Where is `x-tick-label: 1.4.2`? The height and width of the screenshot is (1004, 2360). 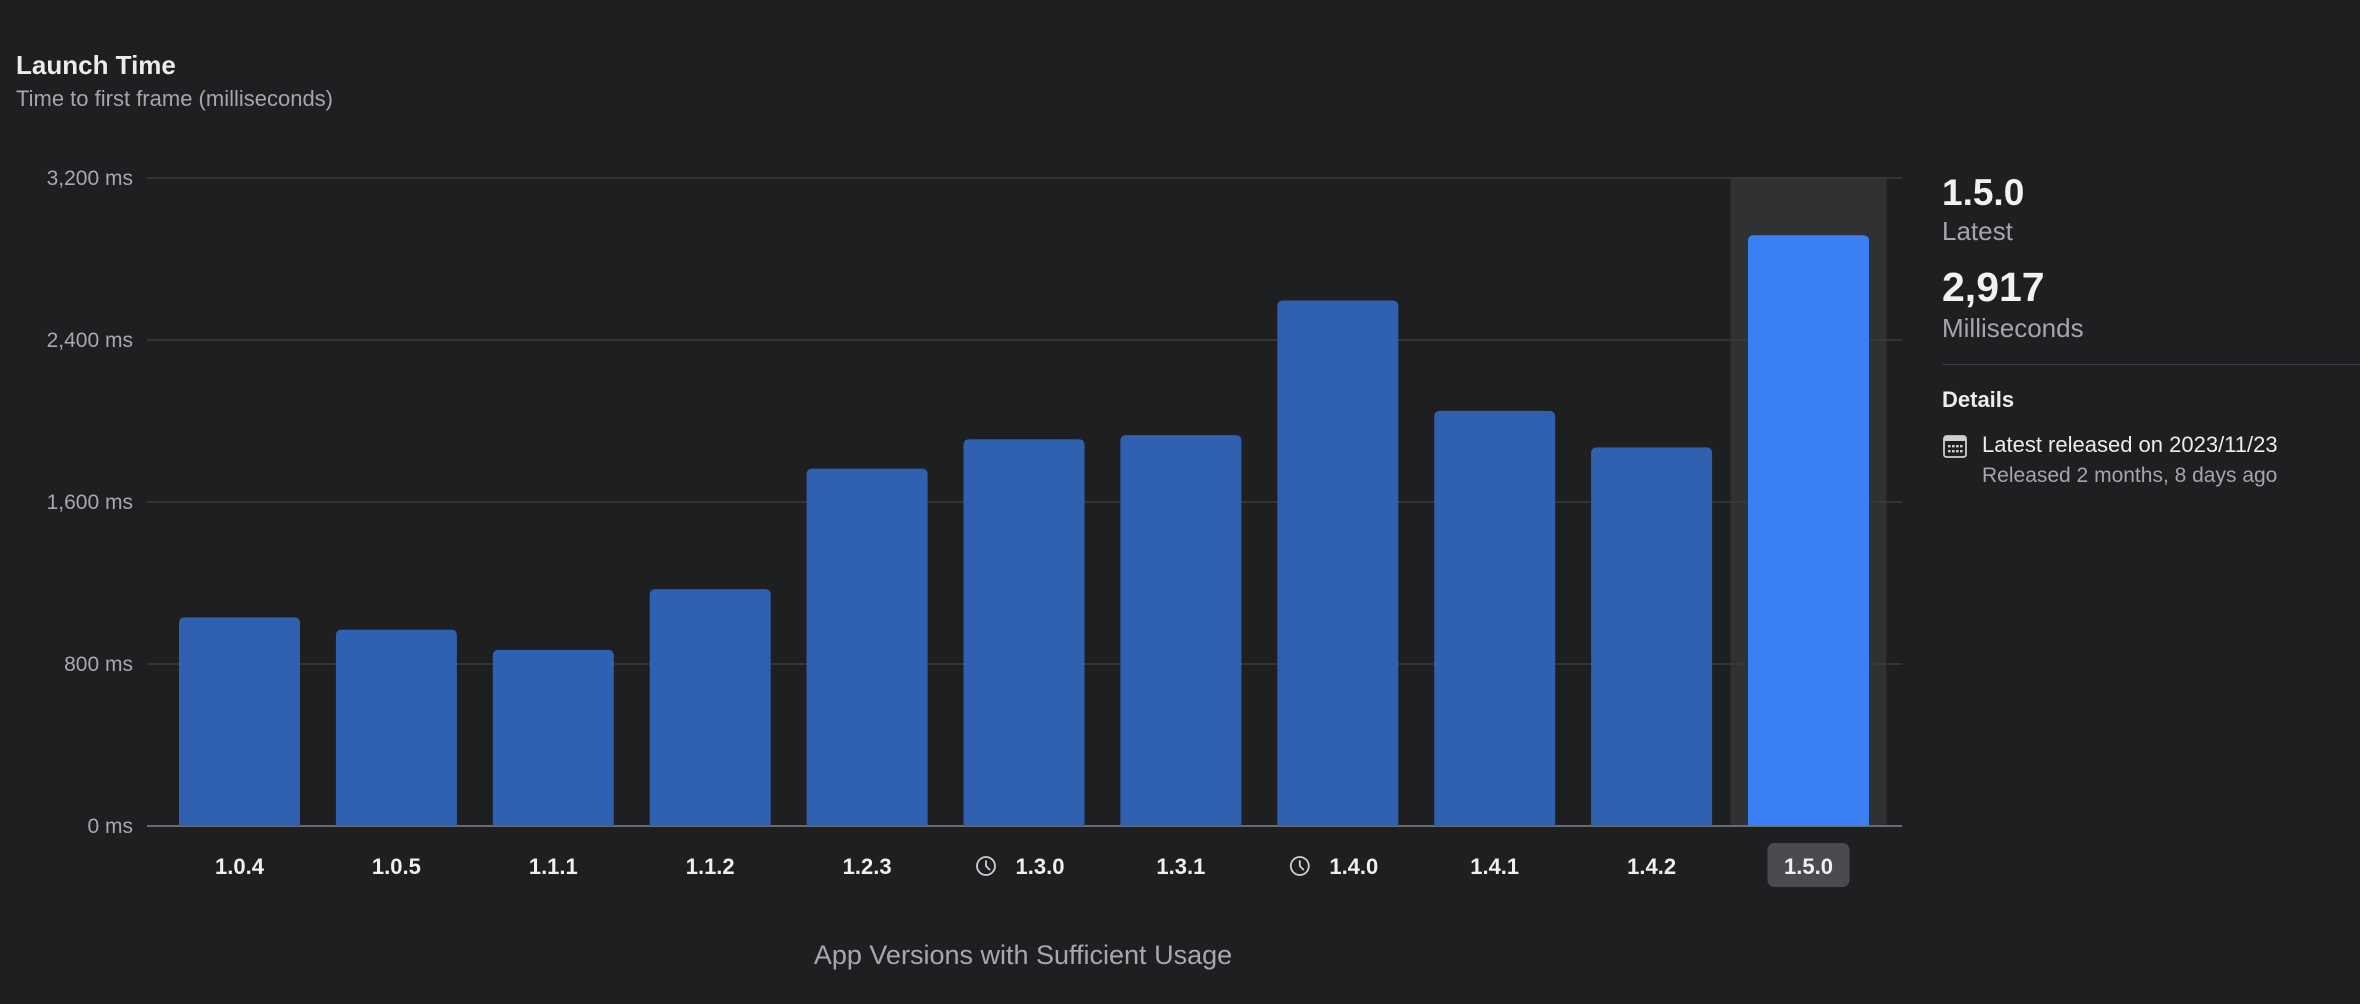
x-tick-label: 1.4.2 is located at coordinates (1651, 866).